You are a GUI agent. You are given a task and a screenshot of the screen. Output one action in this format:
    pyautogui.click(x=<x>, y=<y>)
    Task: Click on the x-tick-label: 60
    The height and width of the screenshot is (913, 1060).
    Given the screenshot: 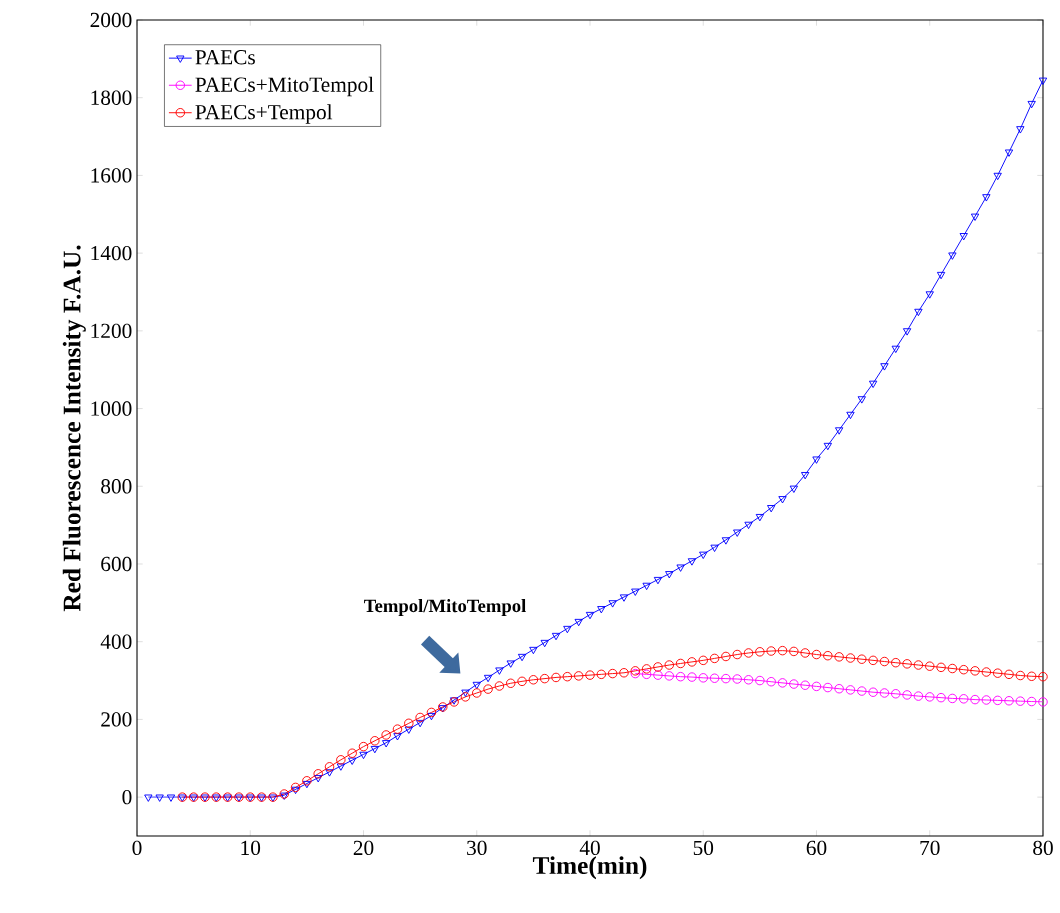 What is the action you would take?
    pyautogui.click(x=816, y=848)
    